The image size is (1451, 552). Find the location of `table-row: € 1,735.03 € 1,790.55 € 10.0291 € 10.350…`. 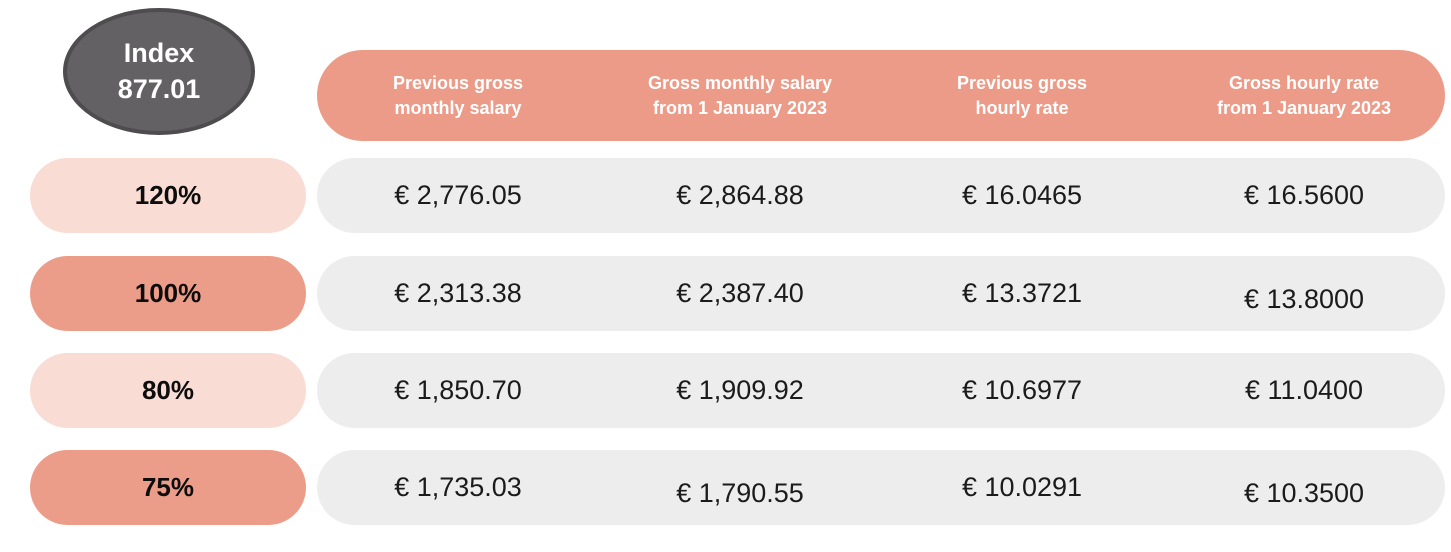

table-row: € 1,735.03 € 1,790.55 € 10.0291 € 10.350… is located at coordinates (881, 487).